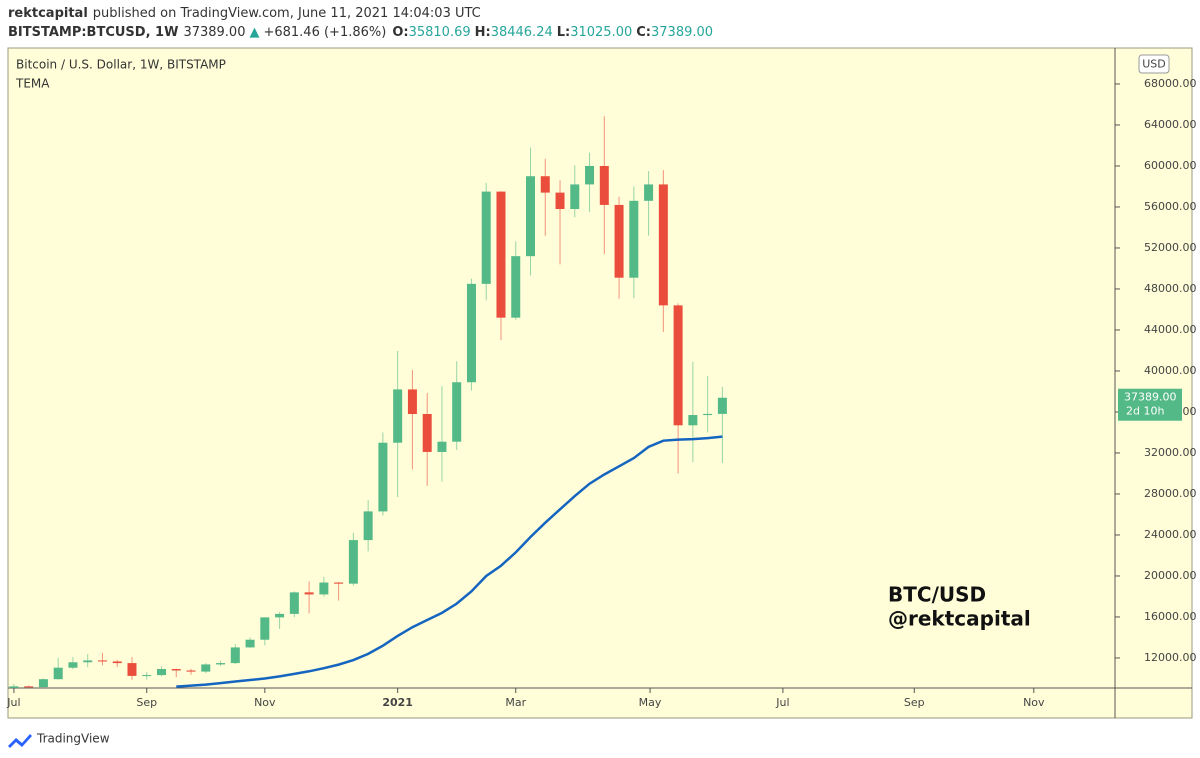  What do you see at coordinates (1150, 397) in the screenshot?
I see `last-price-label: 37389.00` at bounding box center [1150, 397].